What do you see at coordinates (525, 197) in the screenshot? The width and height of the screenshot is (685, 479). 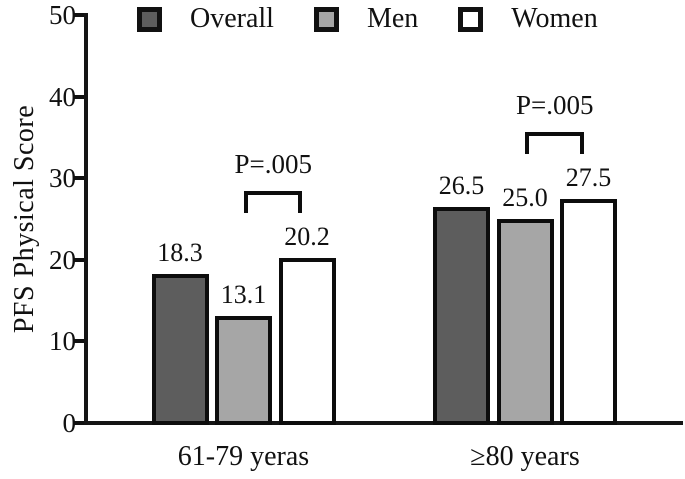 I see `bar-value-label: 25.0` at bounding box center [525, 197].